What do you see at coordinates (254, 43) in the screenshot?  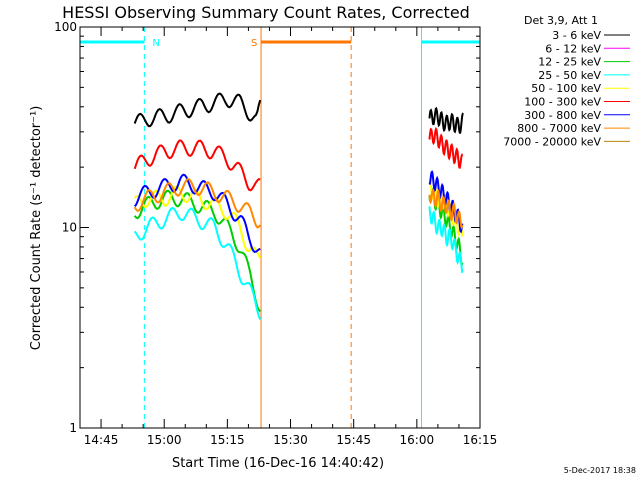 I see `marker-label: S` at bounding box center [254, 43].